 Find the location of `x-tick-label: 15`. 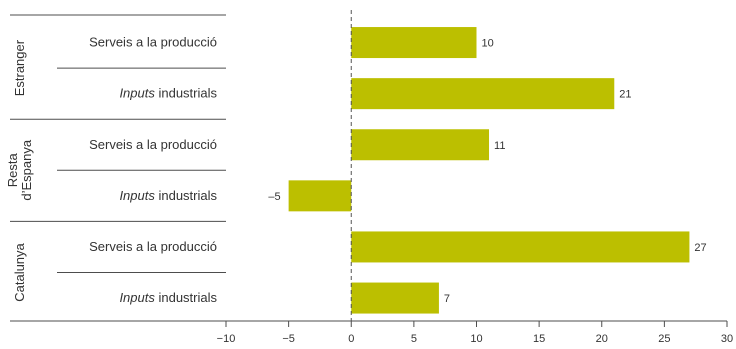

x-tick-label: 15 is located at coordinates (539, 339).